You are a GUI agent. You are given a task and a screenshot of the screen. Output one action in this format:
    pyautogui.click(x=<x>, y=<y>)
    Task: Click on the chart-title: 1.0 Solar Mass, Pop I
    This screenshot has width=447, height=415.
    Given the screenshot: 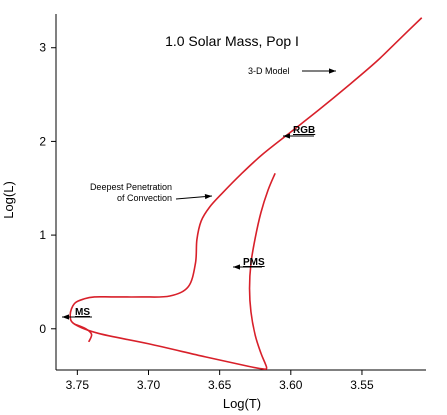 What is the action you would take?
    pyautogui.click(x=232, y=41)
    